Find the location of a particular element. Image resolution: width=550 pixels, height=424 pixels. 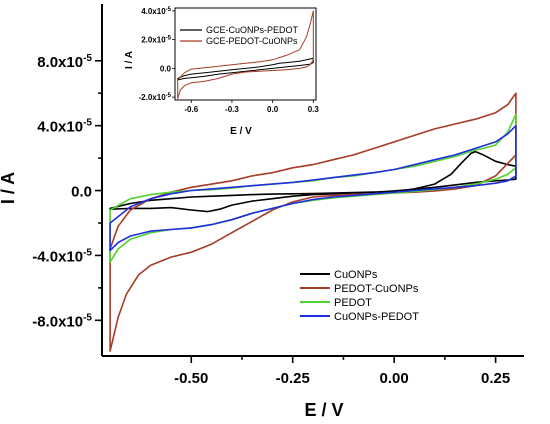

main-x-tick-label: 0.25 is located at coordinates (495, 378).